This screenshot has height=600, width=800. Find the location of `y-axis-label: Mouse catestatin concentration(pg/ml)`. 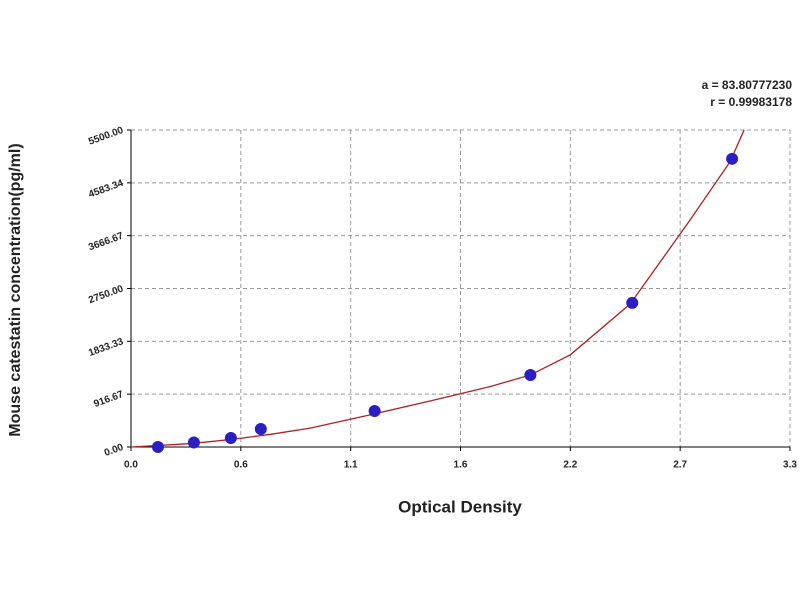

y-axis-label: Mouse catestatin concentration(pg/ml) is located at coordinates (15, 289).